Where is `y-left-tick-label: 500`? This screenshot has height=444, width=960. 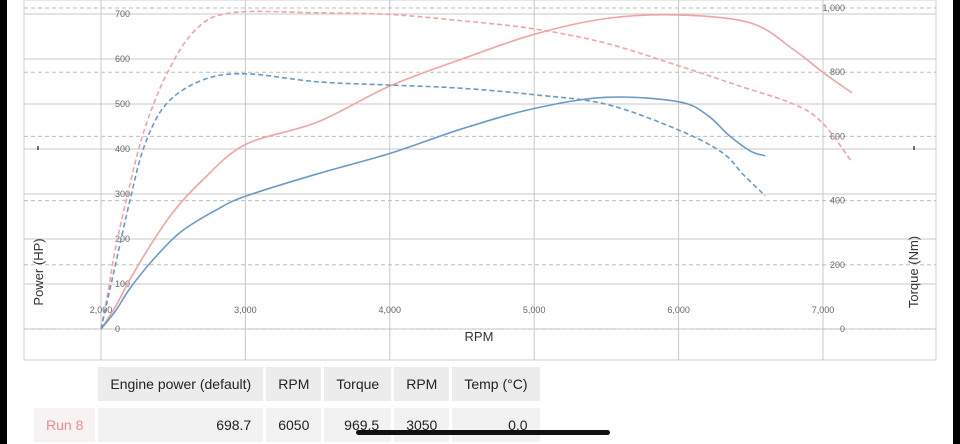 y-left-tick-label: 500 is located at coordinates (122, 104).